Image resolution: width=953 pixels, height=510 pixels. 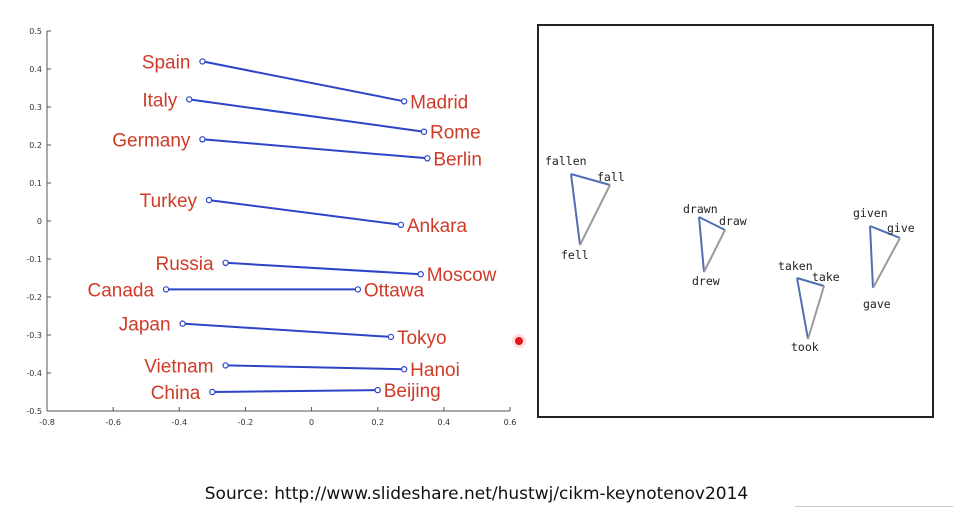 What do you see at coordinates (166, 62) in the screenshot?
I see `country-label: Spain` at bounding box center [166, 62].